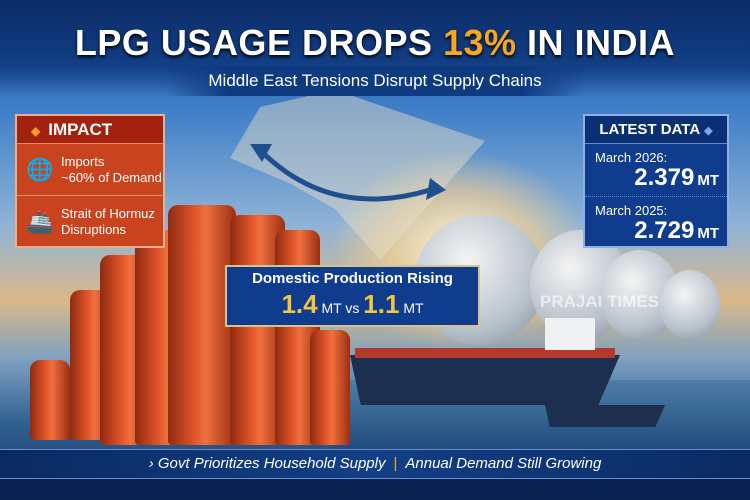  What do you see at coordinates (690, 305) in the screenshot?
I see `gas-storage-sphere` at bounding box center [690, 305].